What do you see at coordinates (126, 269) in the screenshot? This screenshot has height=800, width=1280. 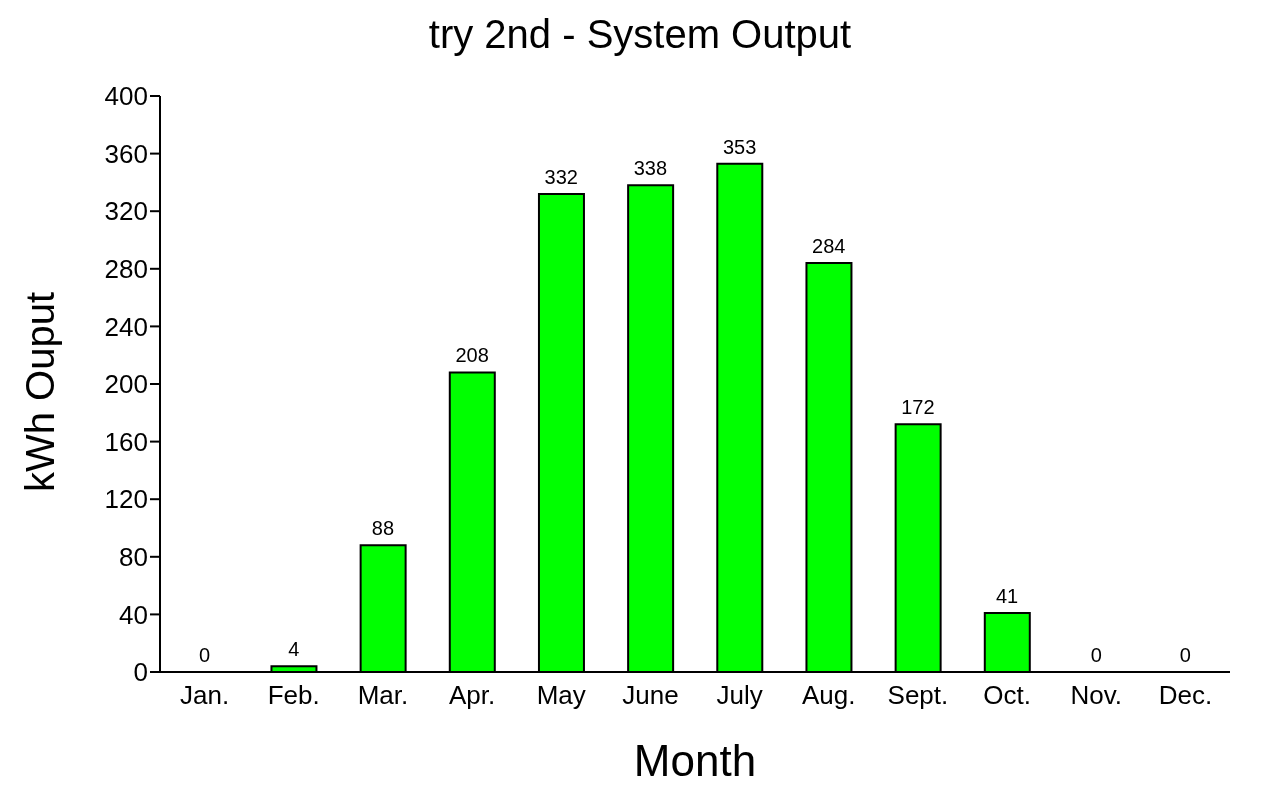 I see `y-tick-label: 280` at bounding box center [126, 269].